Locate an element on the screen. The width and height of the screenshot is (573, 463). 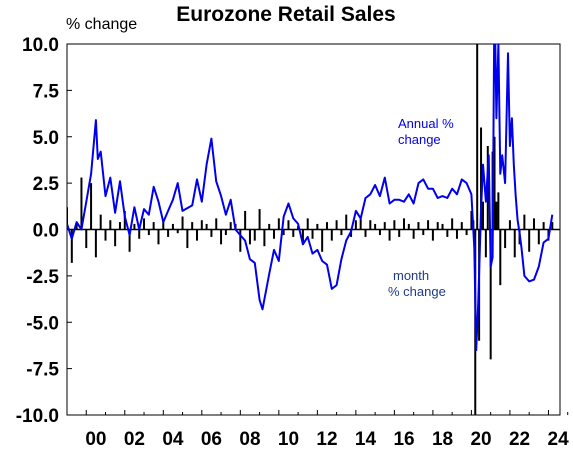
y-tick-label: -7.5 is located at coordinates (42, 370).